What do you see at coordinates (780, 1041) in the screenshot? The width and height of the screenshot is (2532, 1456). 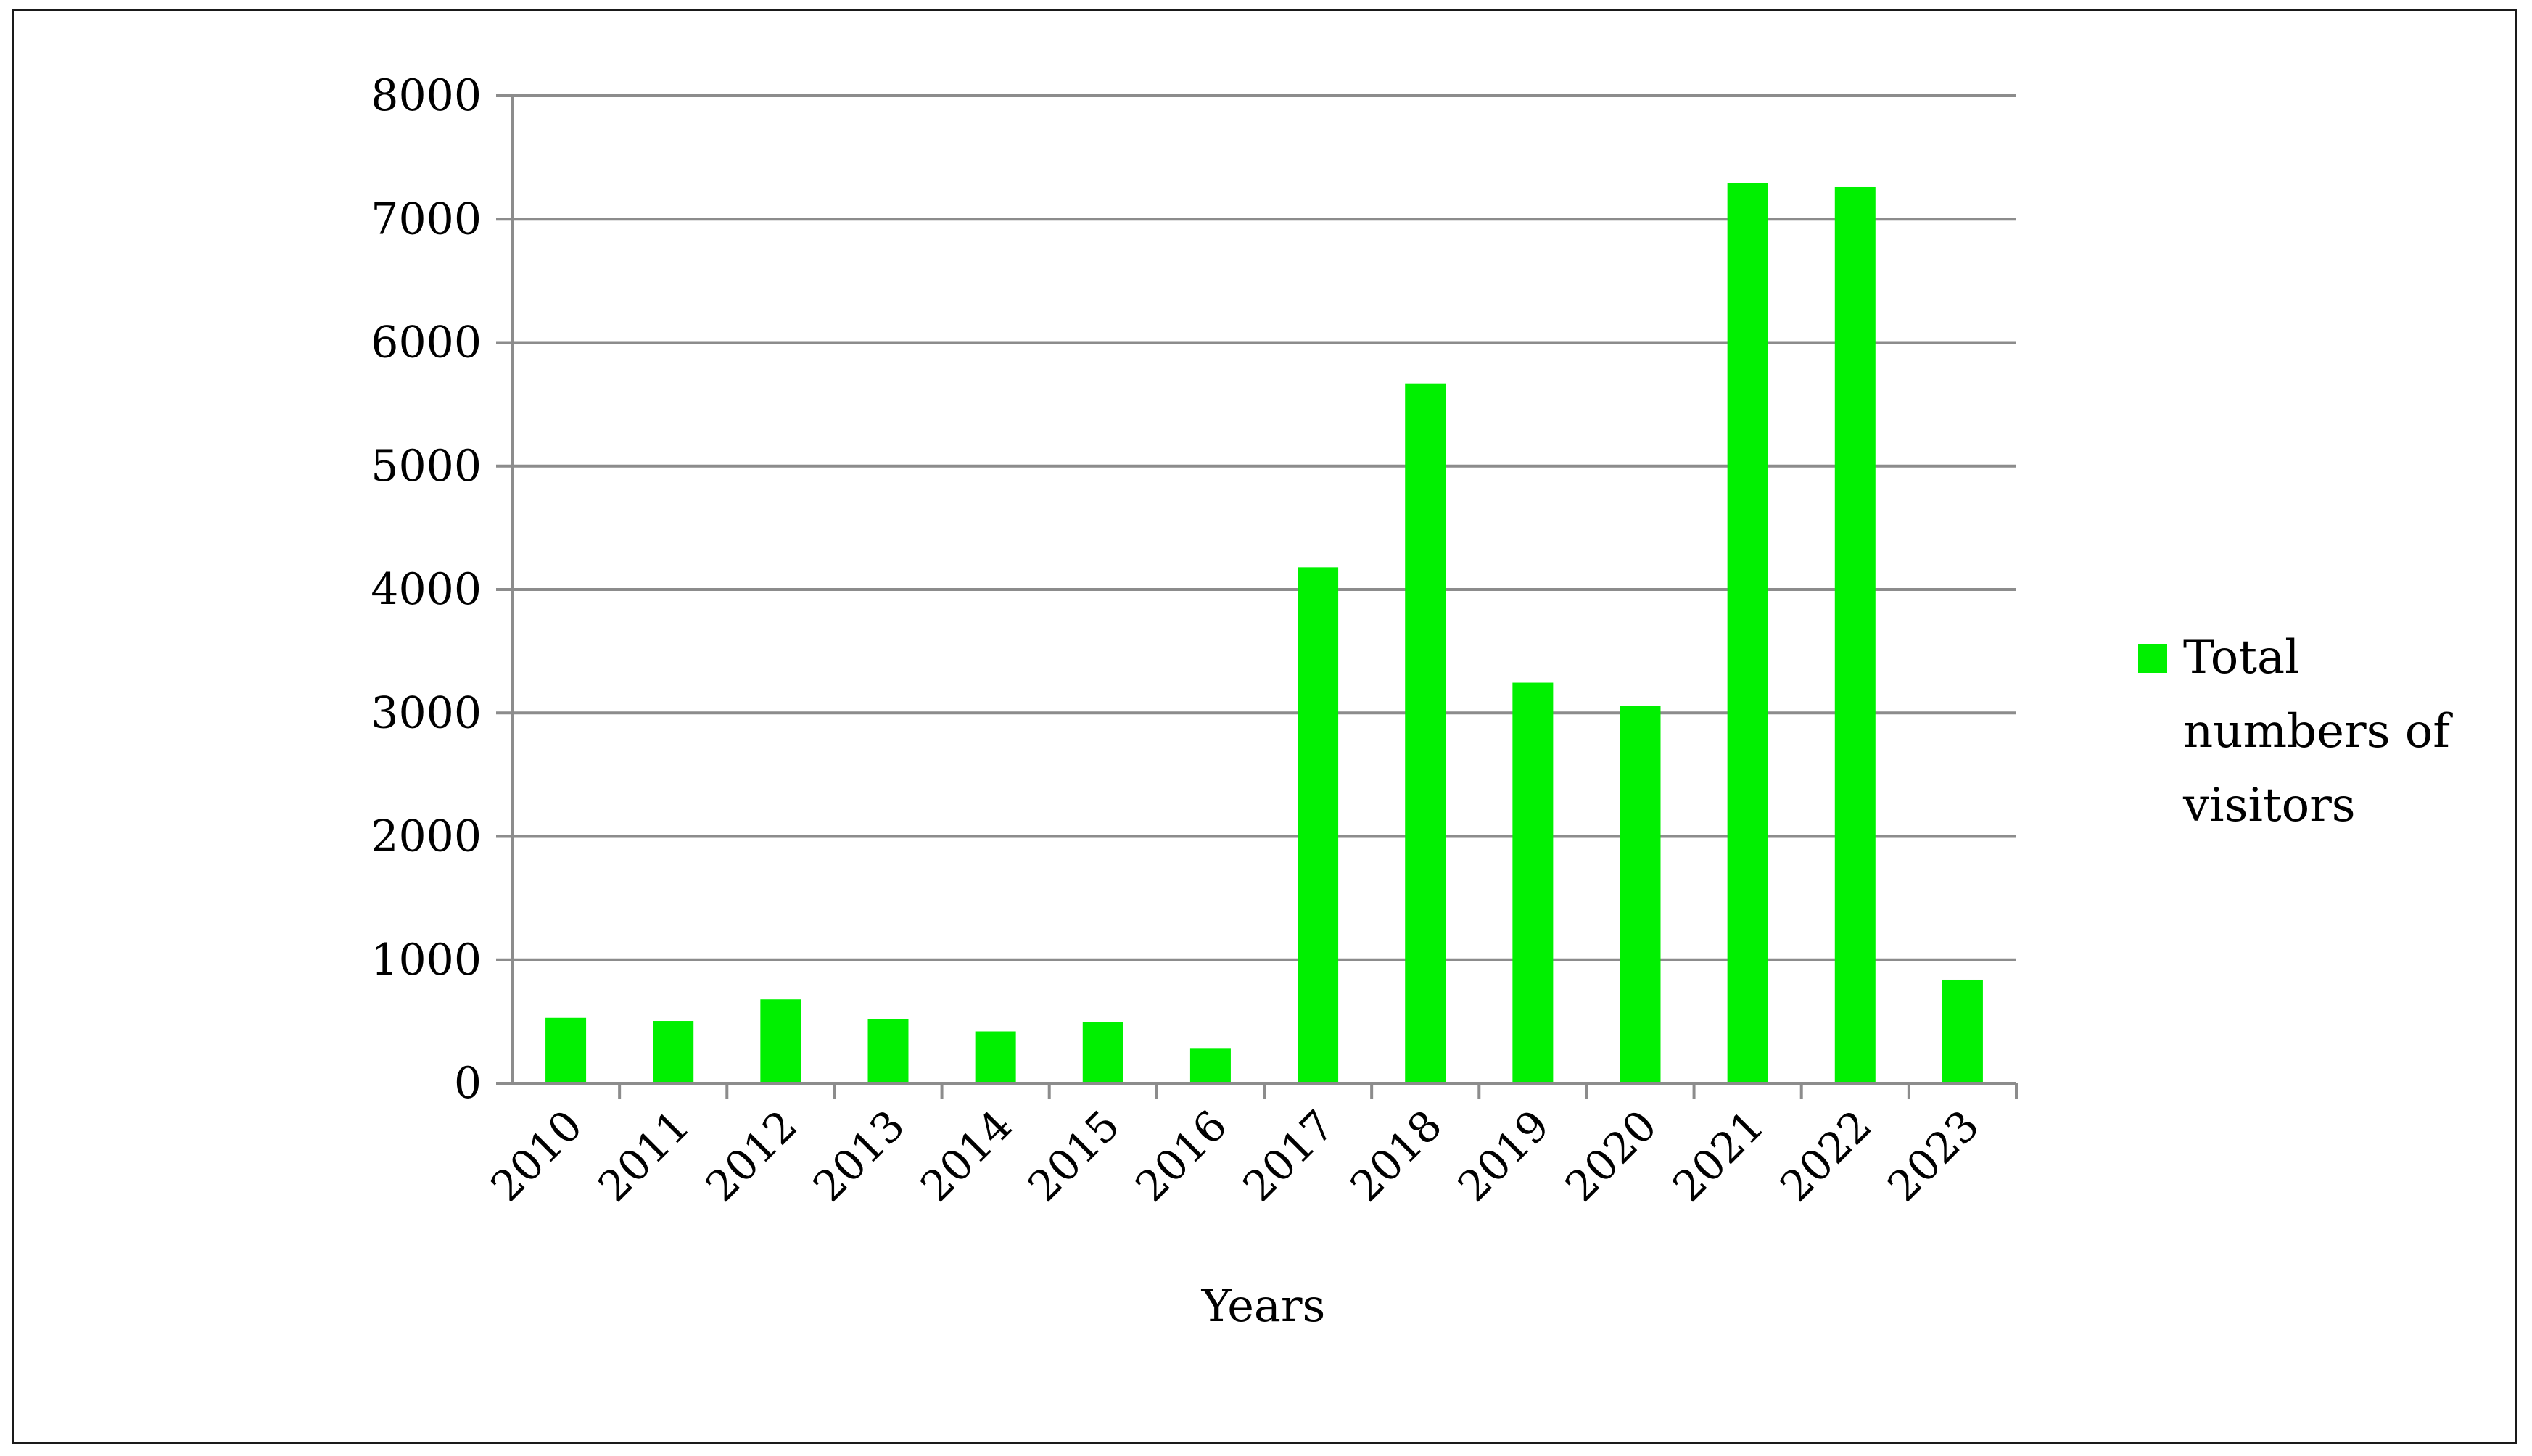 I see `bar-2012` at bounding box center [780, 1041].